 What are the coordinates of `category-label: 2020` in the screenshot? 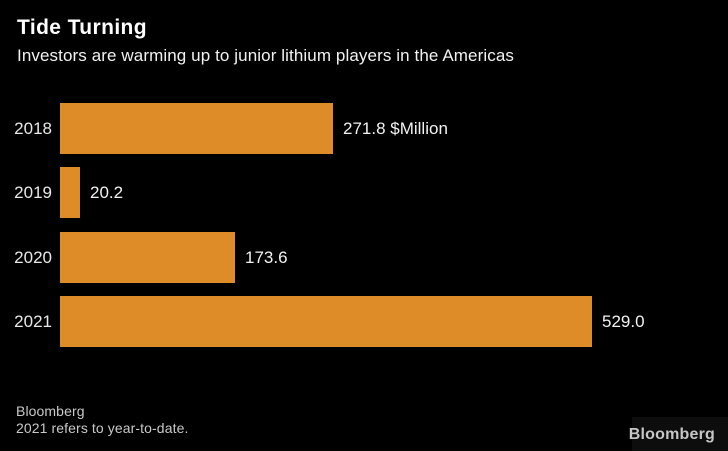 It's located at (33, 257).